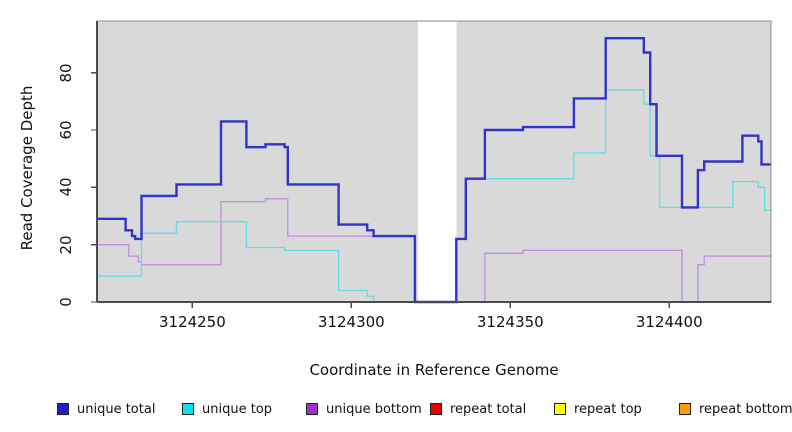 The width and height of the screenshot is (792, 432). Describe the element at coordinates (66, 187) in the screenshot. I see `y-tick-label: 40` at that location.